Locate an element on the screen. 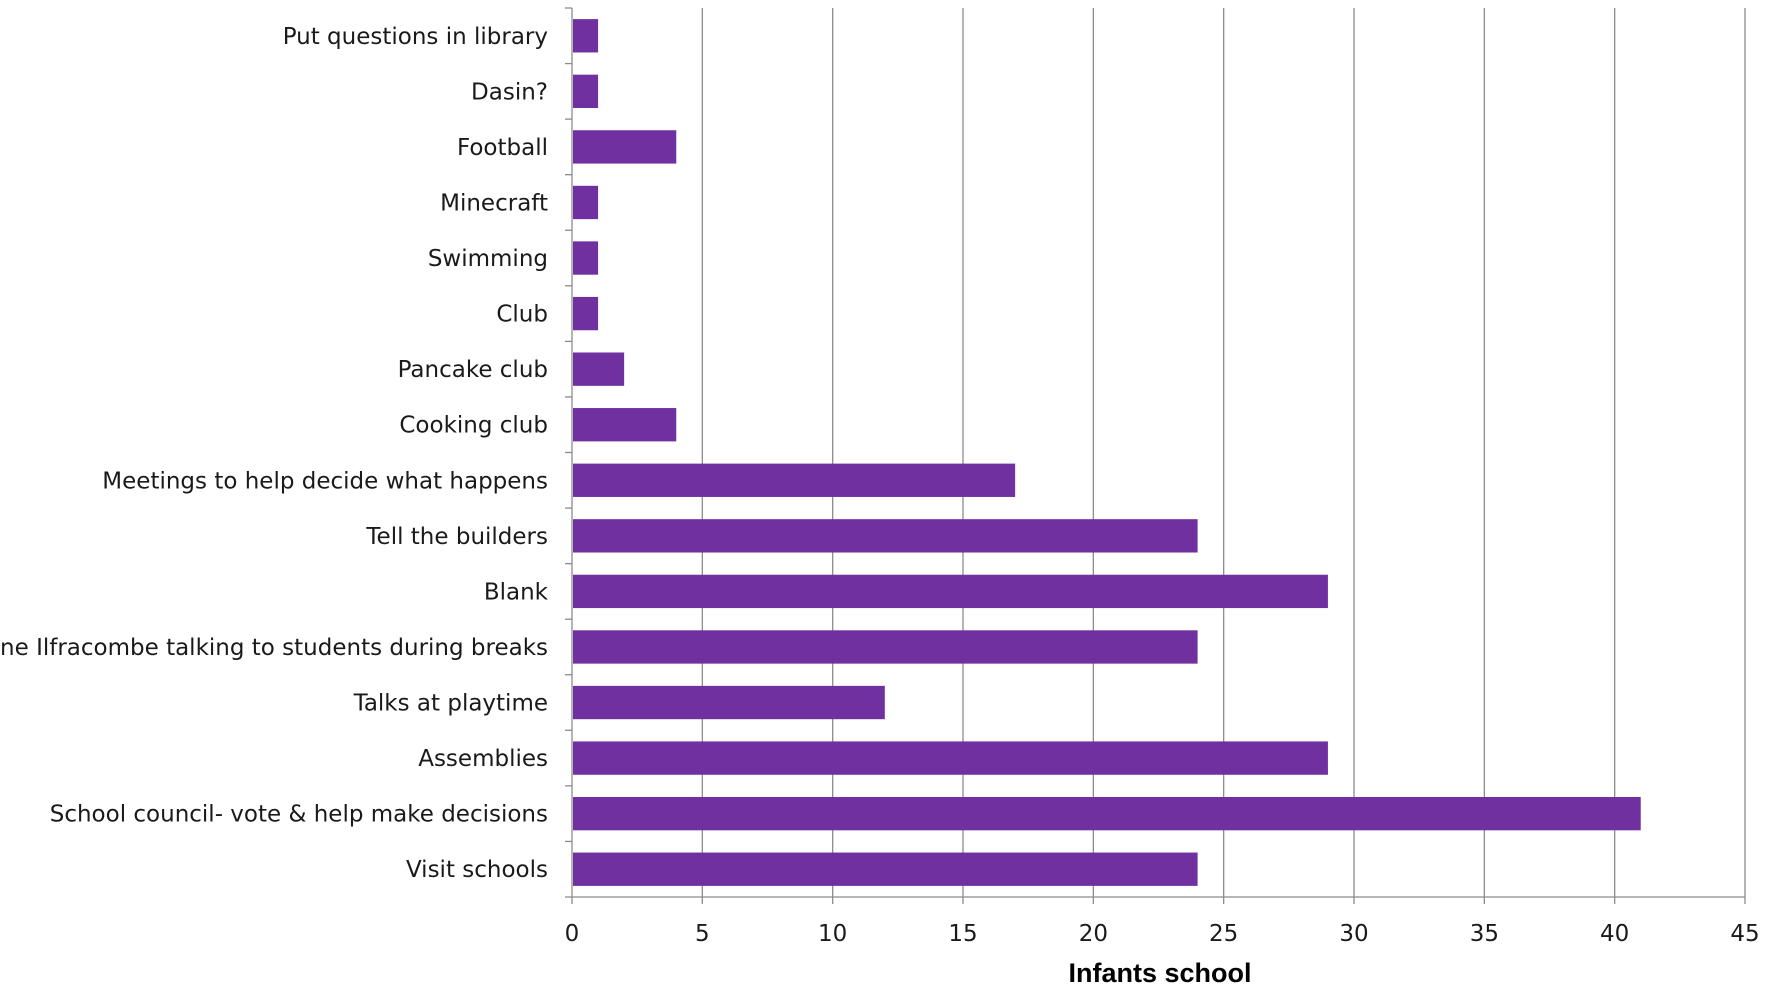 Image resolution: width=1773 pixels, height=987 pixels. category-label: Put questions in library is located at coordinates (415, 37).